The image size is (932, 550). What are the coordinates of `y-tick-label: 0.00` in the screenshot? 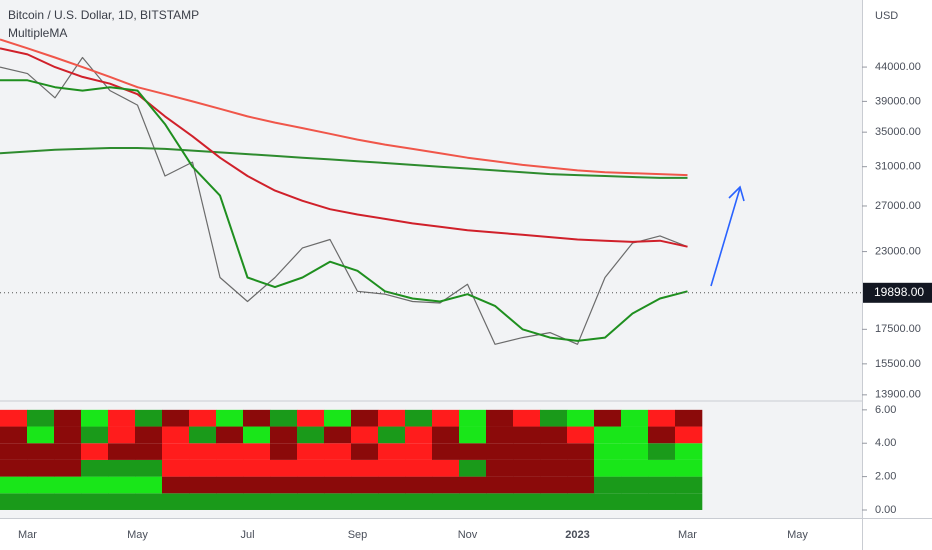 It's located at (885, 510).